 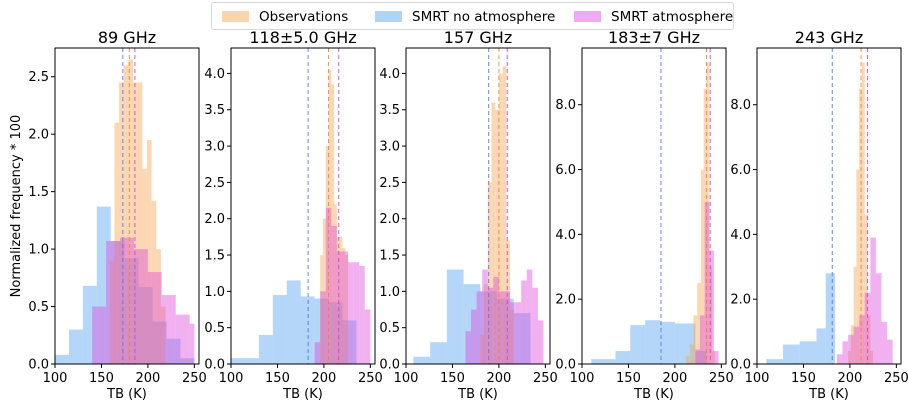 What do you see at coordinates (829, 206) in the screenshot?
I see `panel-5-frame` at bounding box center [829, 206].